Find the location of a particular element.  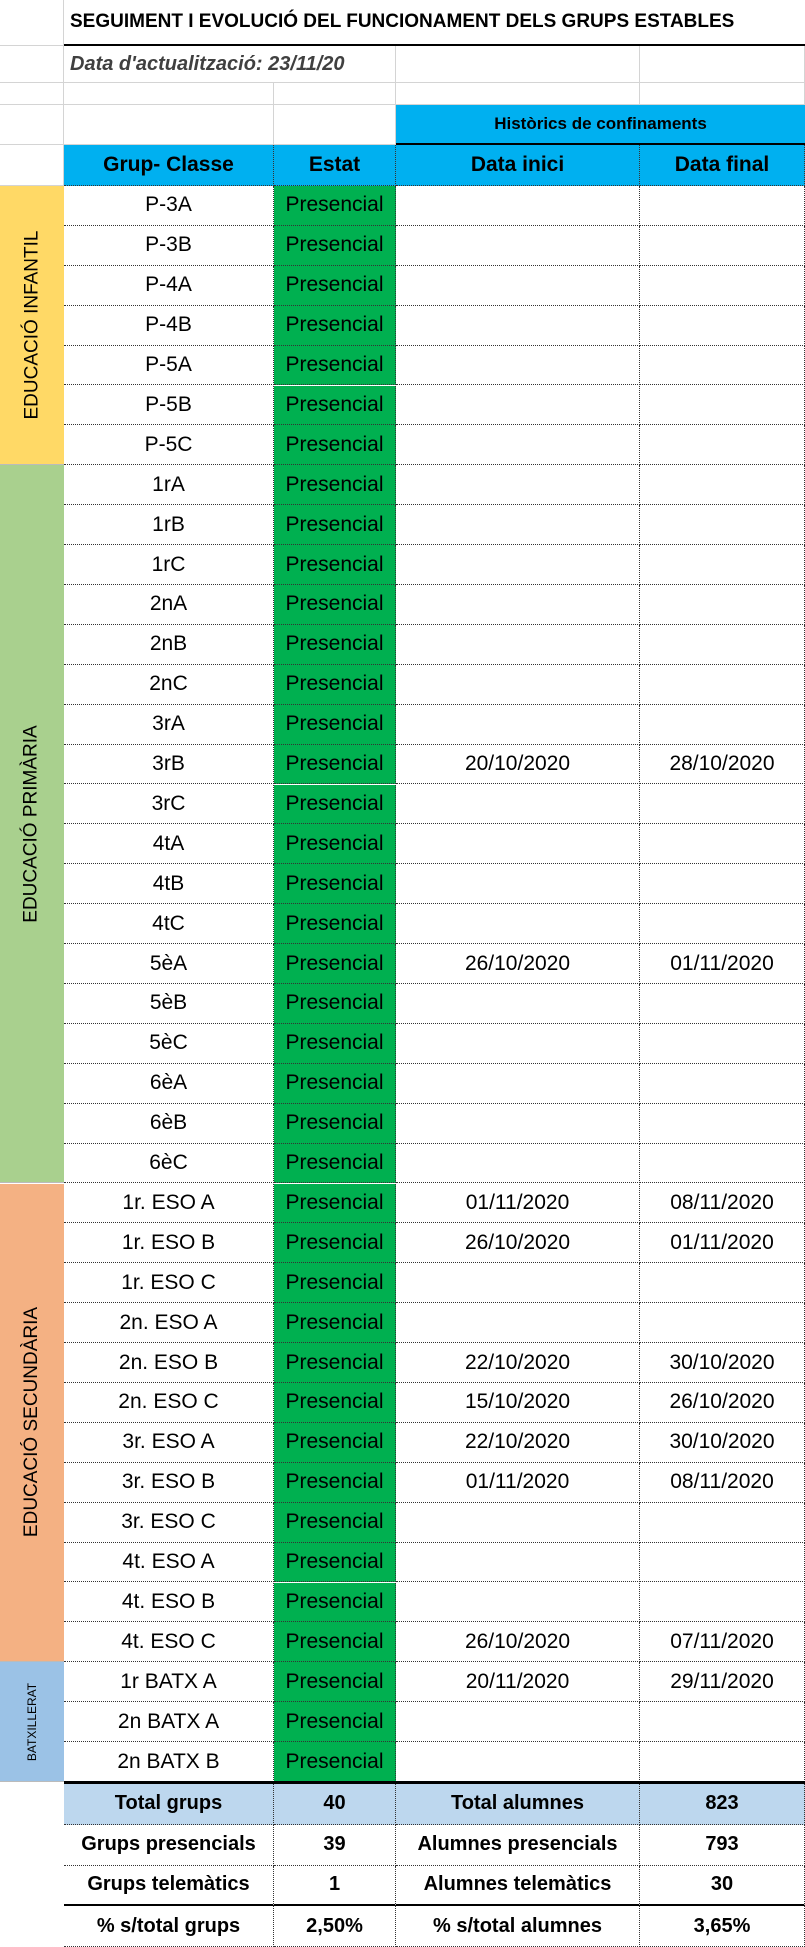

group-cell: 4tA is located at coordinates (169, 844).